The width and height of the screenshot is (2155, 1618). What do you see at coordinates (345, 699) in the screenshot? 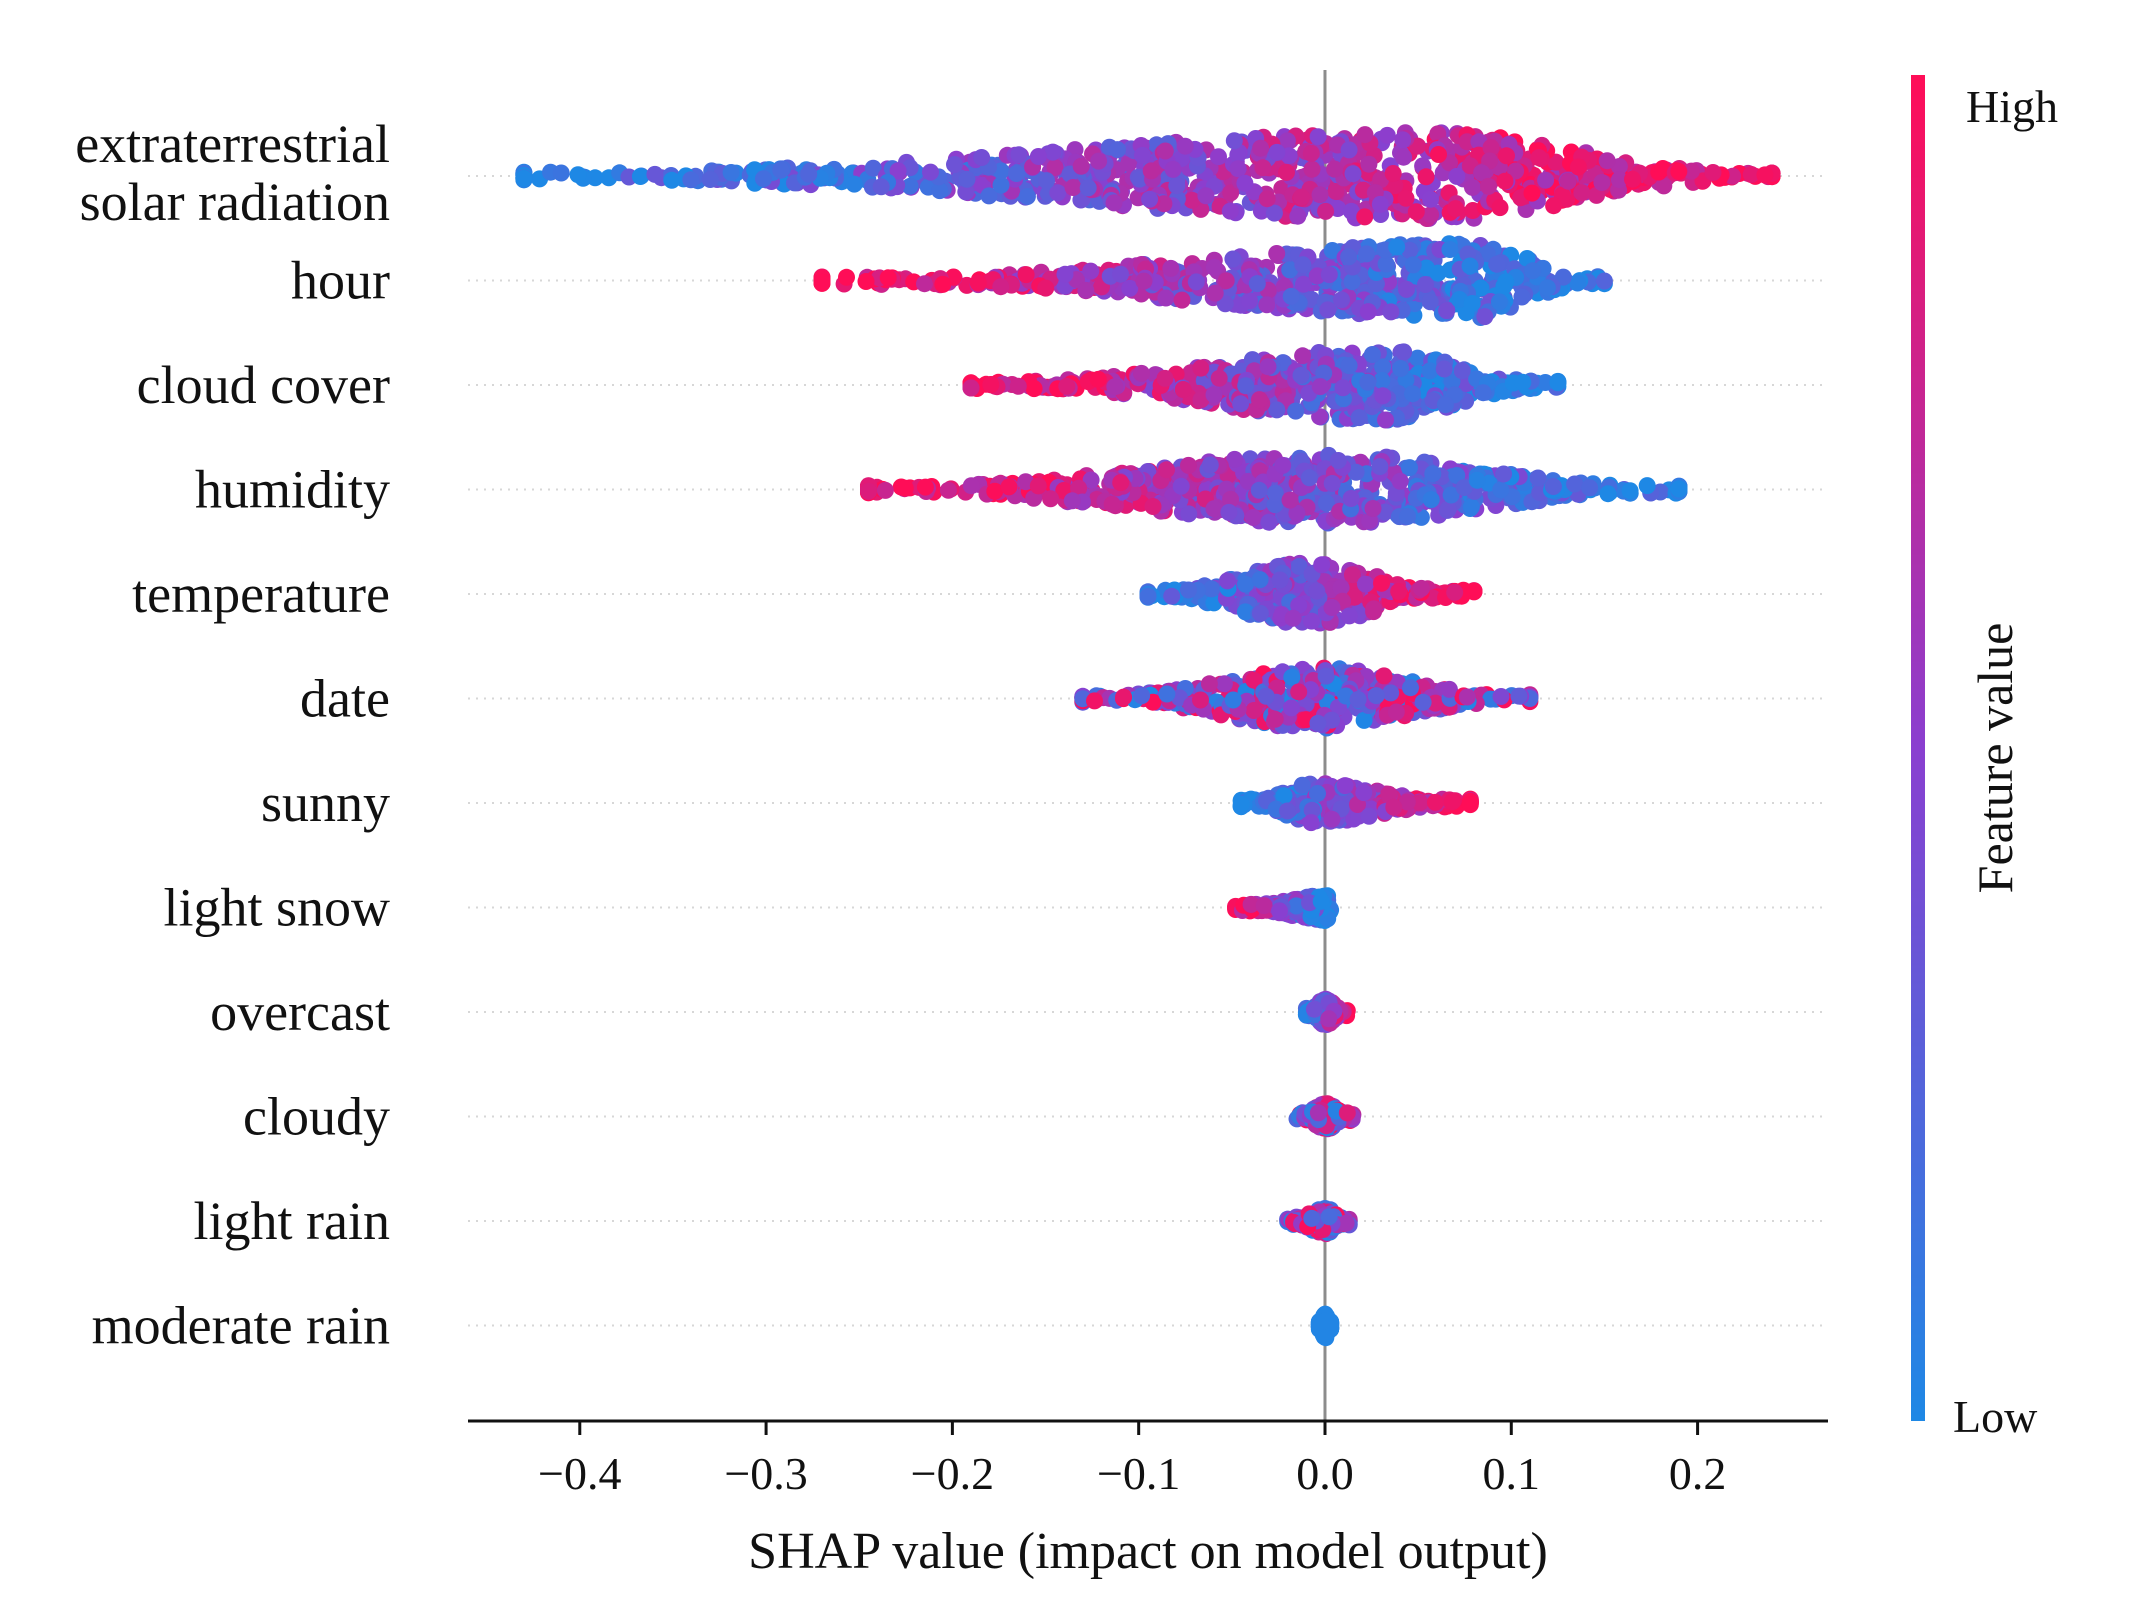
I see `feature-label: date` at bounding box center [345, 699].